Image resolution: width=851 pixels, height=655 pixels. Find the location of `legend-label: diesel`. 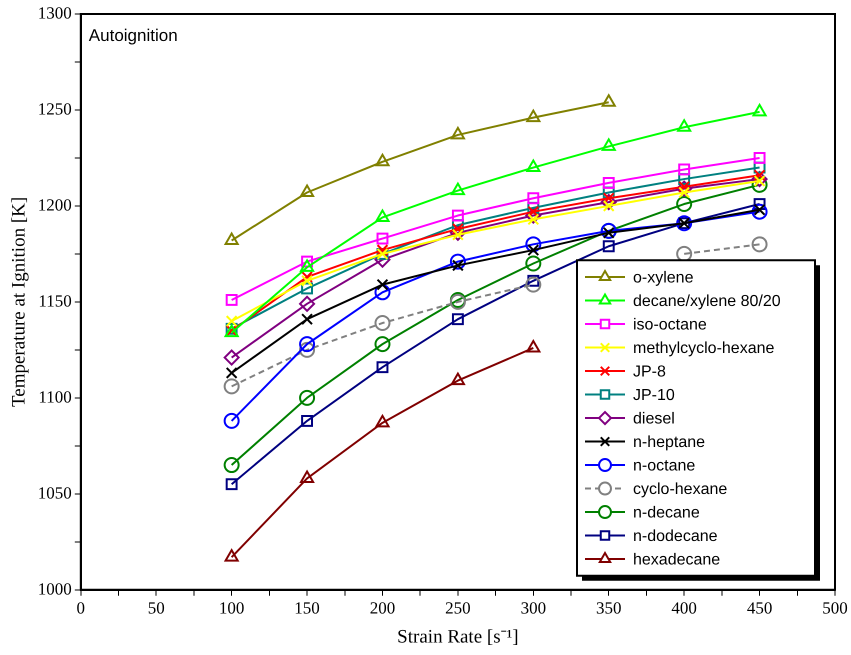

legend-label: diesel is located at coordinates (654, 419).